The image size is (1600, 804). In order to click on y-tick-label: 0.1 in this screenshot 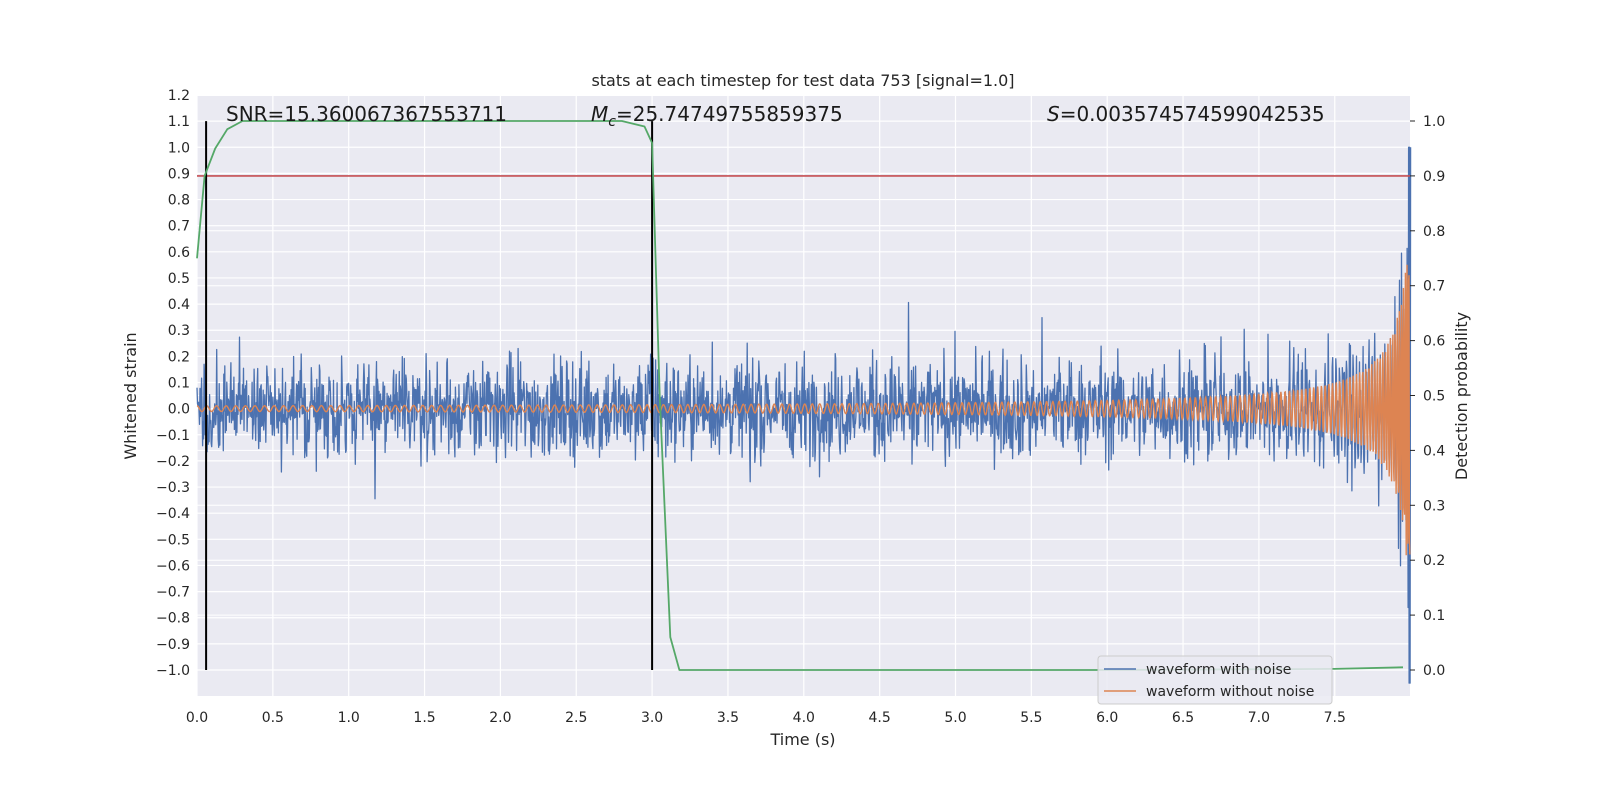, I will do `click(179, 384)`.